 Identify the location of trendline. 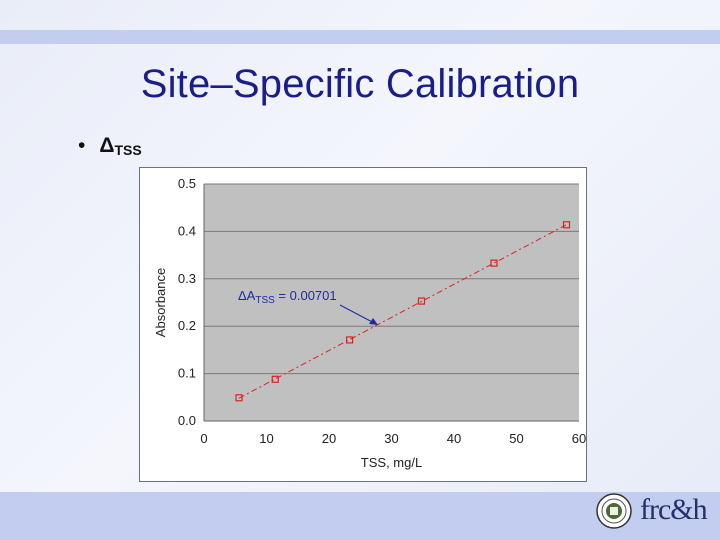
(402, 311).